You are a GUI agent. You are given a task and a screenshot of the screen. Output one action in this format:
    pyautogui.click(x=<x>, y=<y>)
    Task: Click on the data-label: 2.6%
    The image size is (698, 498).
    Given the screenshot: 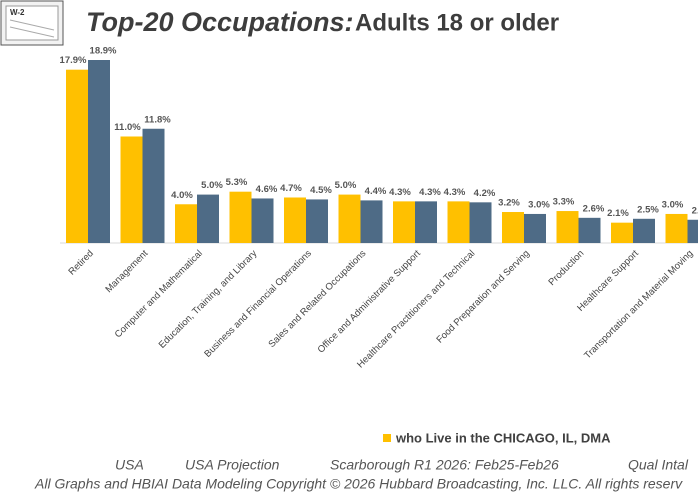 What is the action you would take?
    pyautogui.click(x=594, y=208)
    